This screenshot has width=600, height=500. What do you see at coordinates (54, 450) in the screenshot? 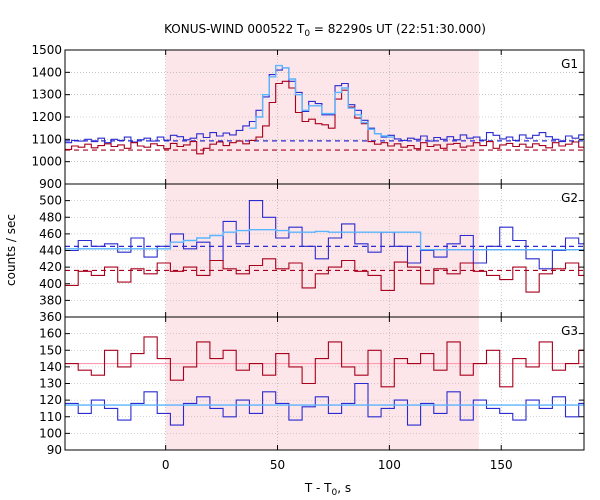
I see `y-tick-label: 90` at bounding box center [54, 450].